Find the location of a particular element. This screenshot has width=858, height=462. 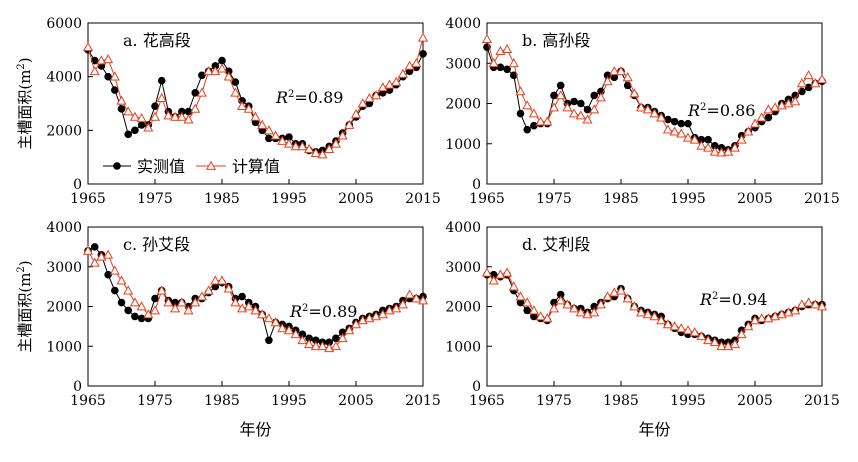

x-tick-label: 2005 is located at coordinates (356, 401).